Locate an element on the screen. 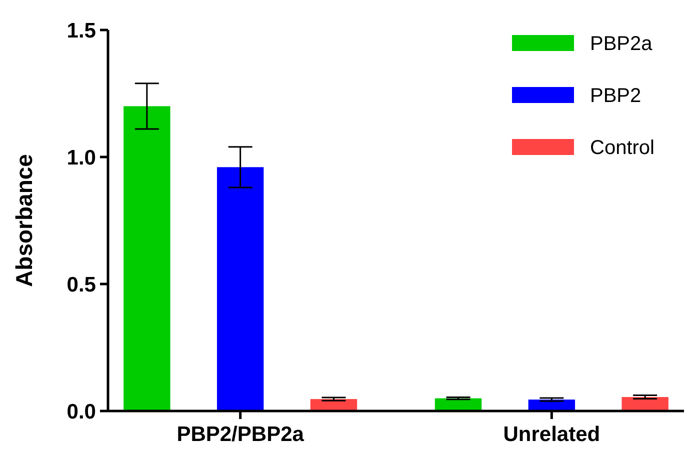  legend-label: Control is located at coordinates (622, 148).